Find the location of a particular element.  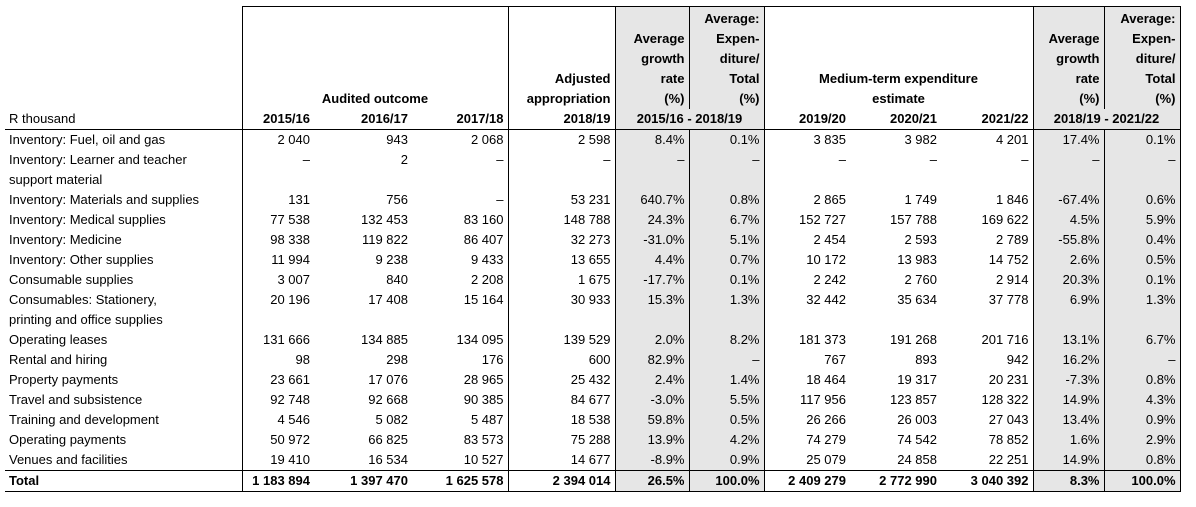

value-cell: -55.8% is located at coordinates (1068, 240).